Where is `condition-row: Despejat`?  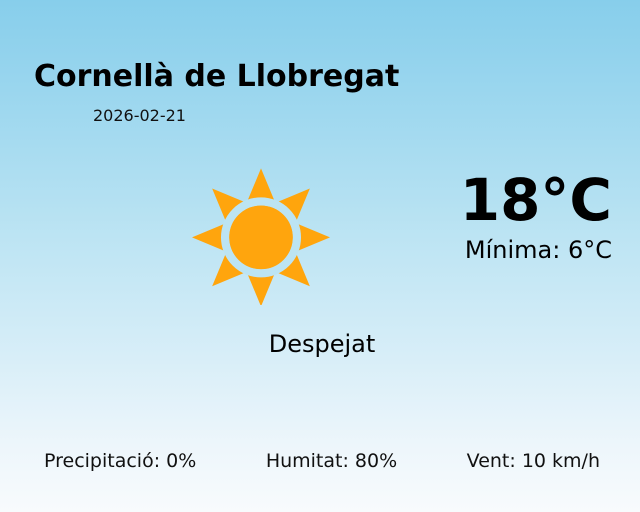 condition-row: Despejat is located at coordinates (320, 344).